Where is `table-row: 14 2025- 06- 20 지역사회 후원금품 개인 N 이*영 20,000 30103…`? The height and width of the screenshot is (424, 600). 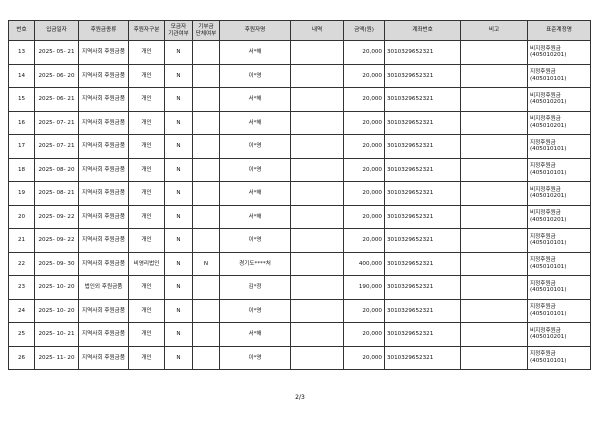 table-row: 14 2025- 06- 20 지역사회 후원금품 개인 N 이*영 20,000 30103… is located at coordinates (299, 75).